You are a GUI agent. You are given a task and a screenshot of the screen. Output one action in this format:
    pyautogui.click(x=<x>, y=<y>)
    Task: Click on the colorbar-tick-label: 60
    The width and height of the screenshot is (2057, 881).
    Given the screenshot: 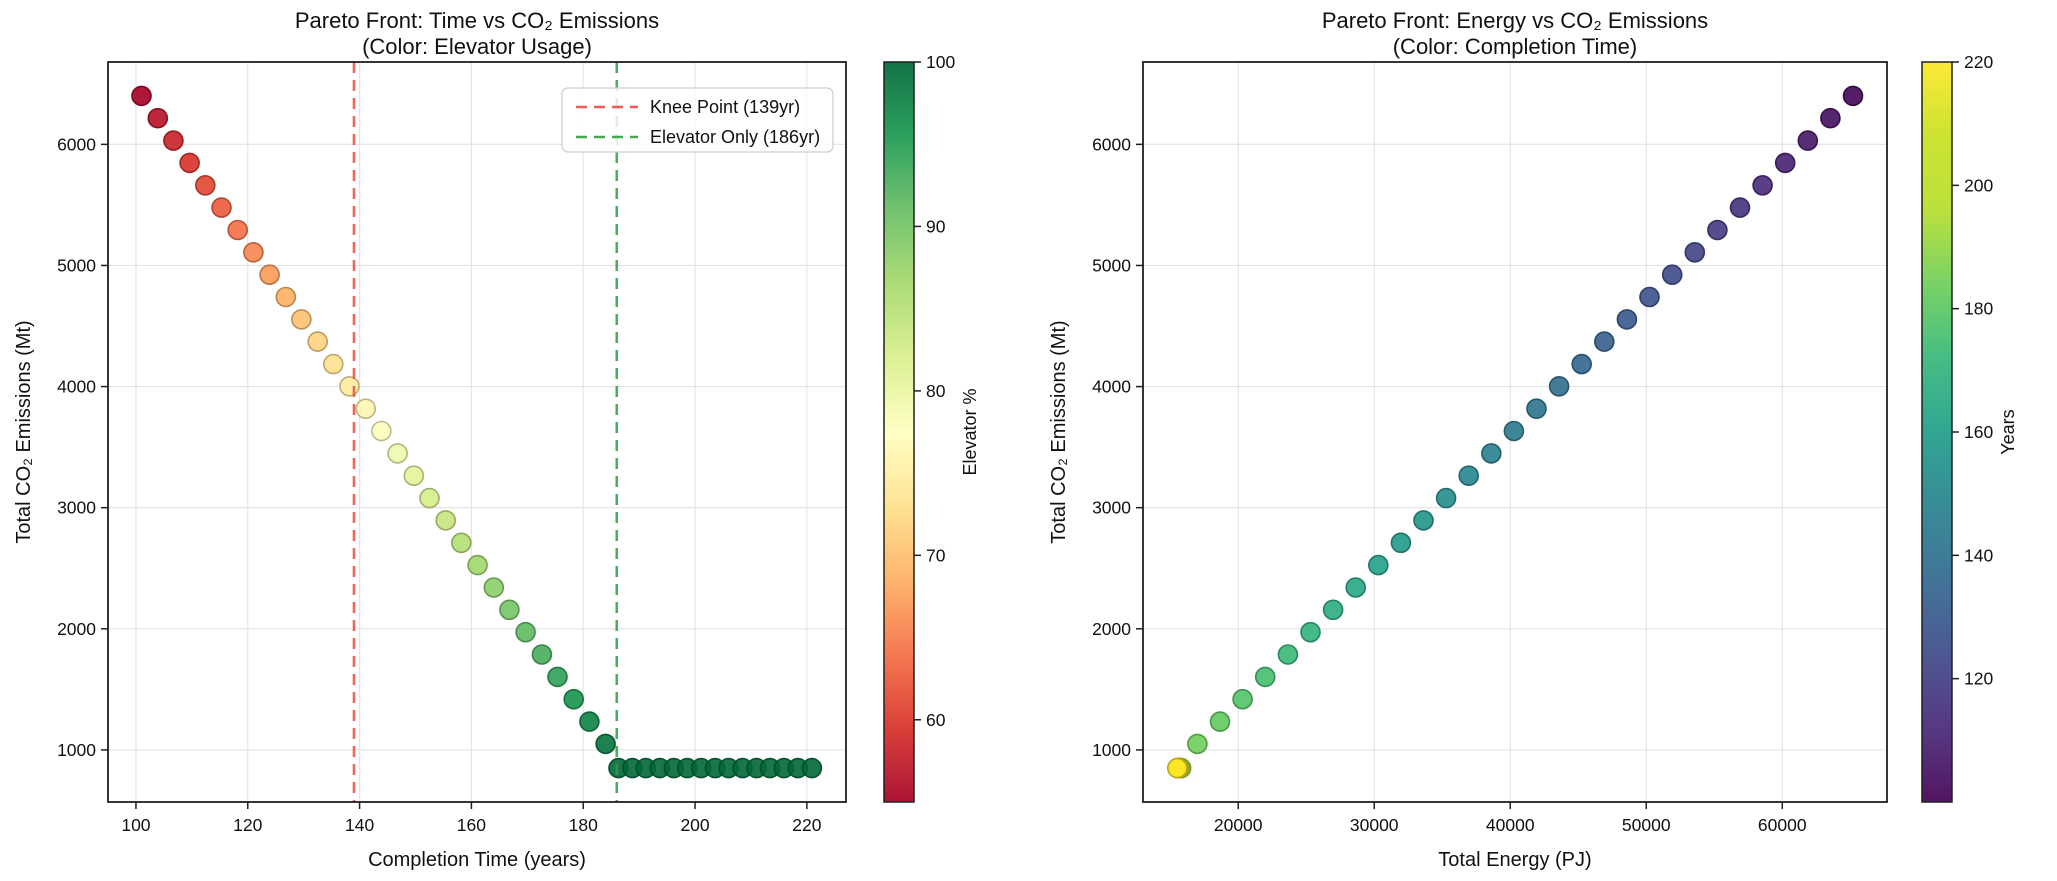 What is the action you would take?
    pyautogui.click(x=936, y=720)
    